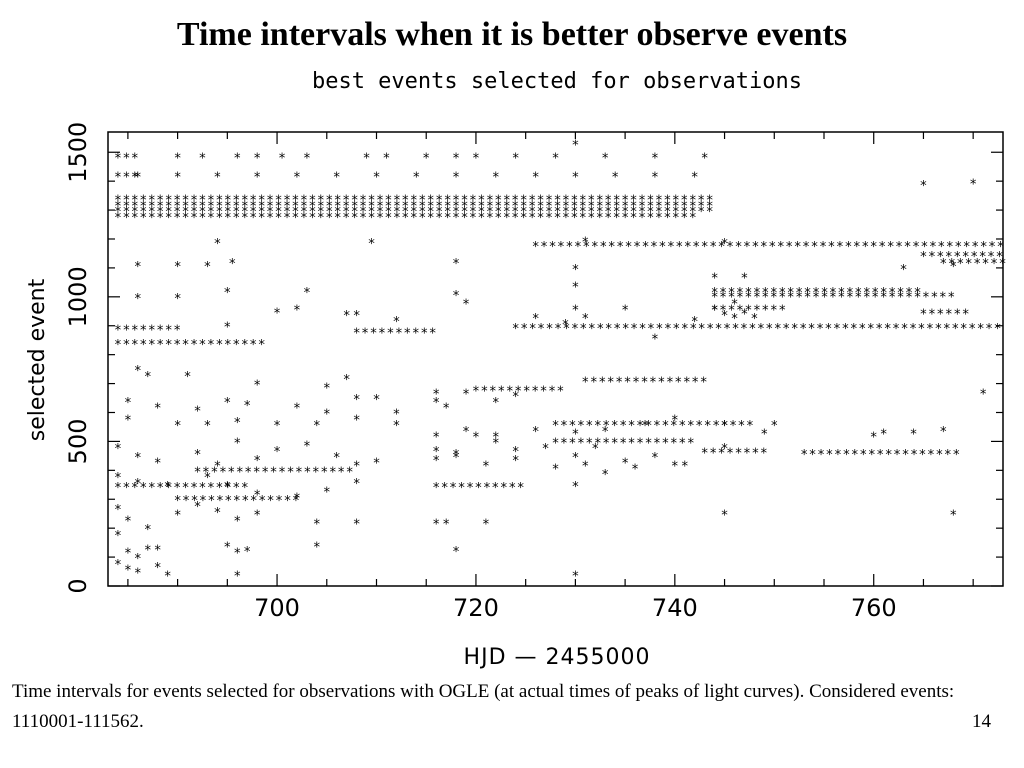  I want to click on x-tick-labels: 700 720 740 760, so click(575, 608).